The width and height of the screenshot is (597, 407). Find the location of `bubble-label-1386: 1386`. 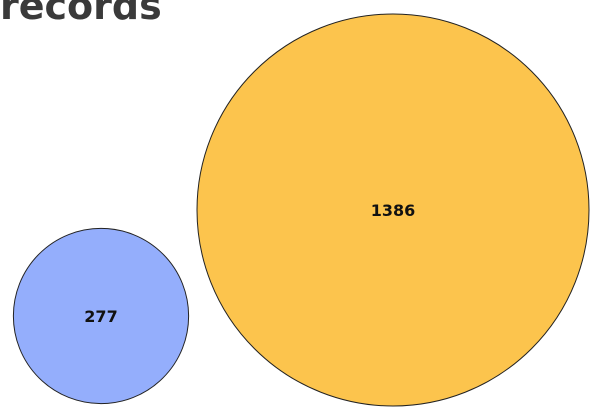

bubble-label-1386: 1386 is located at coordinates (393, 210).